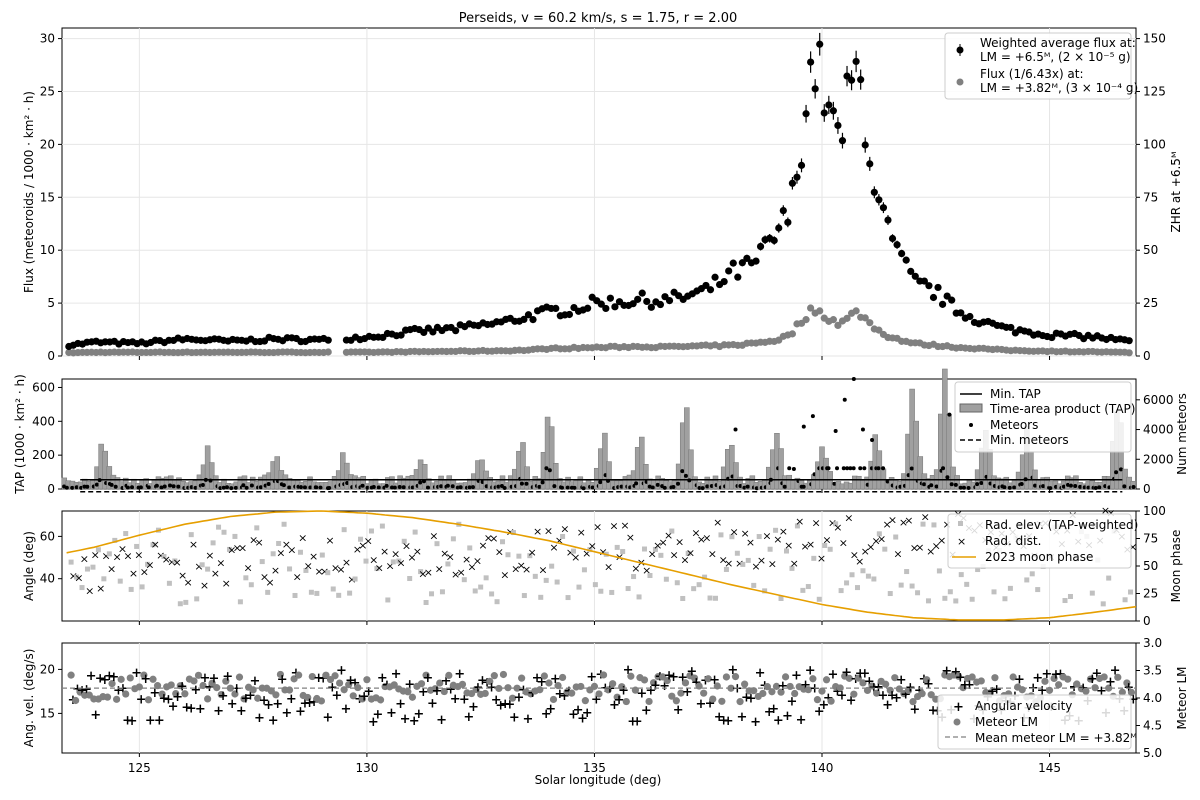 The width and height of the screenshot is (1200, 800). I want to click on angle-ytick-label: 40, so click(47, 579).